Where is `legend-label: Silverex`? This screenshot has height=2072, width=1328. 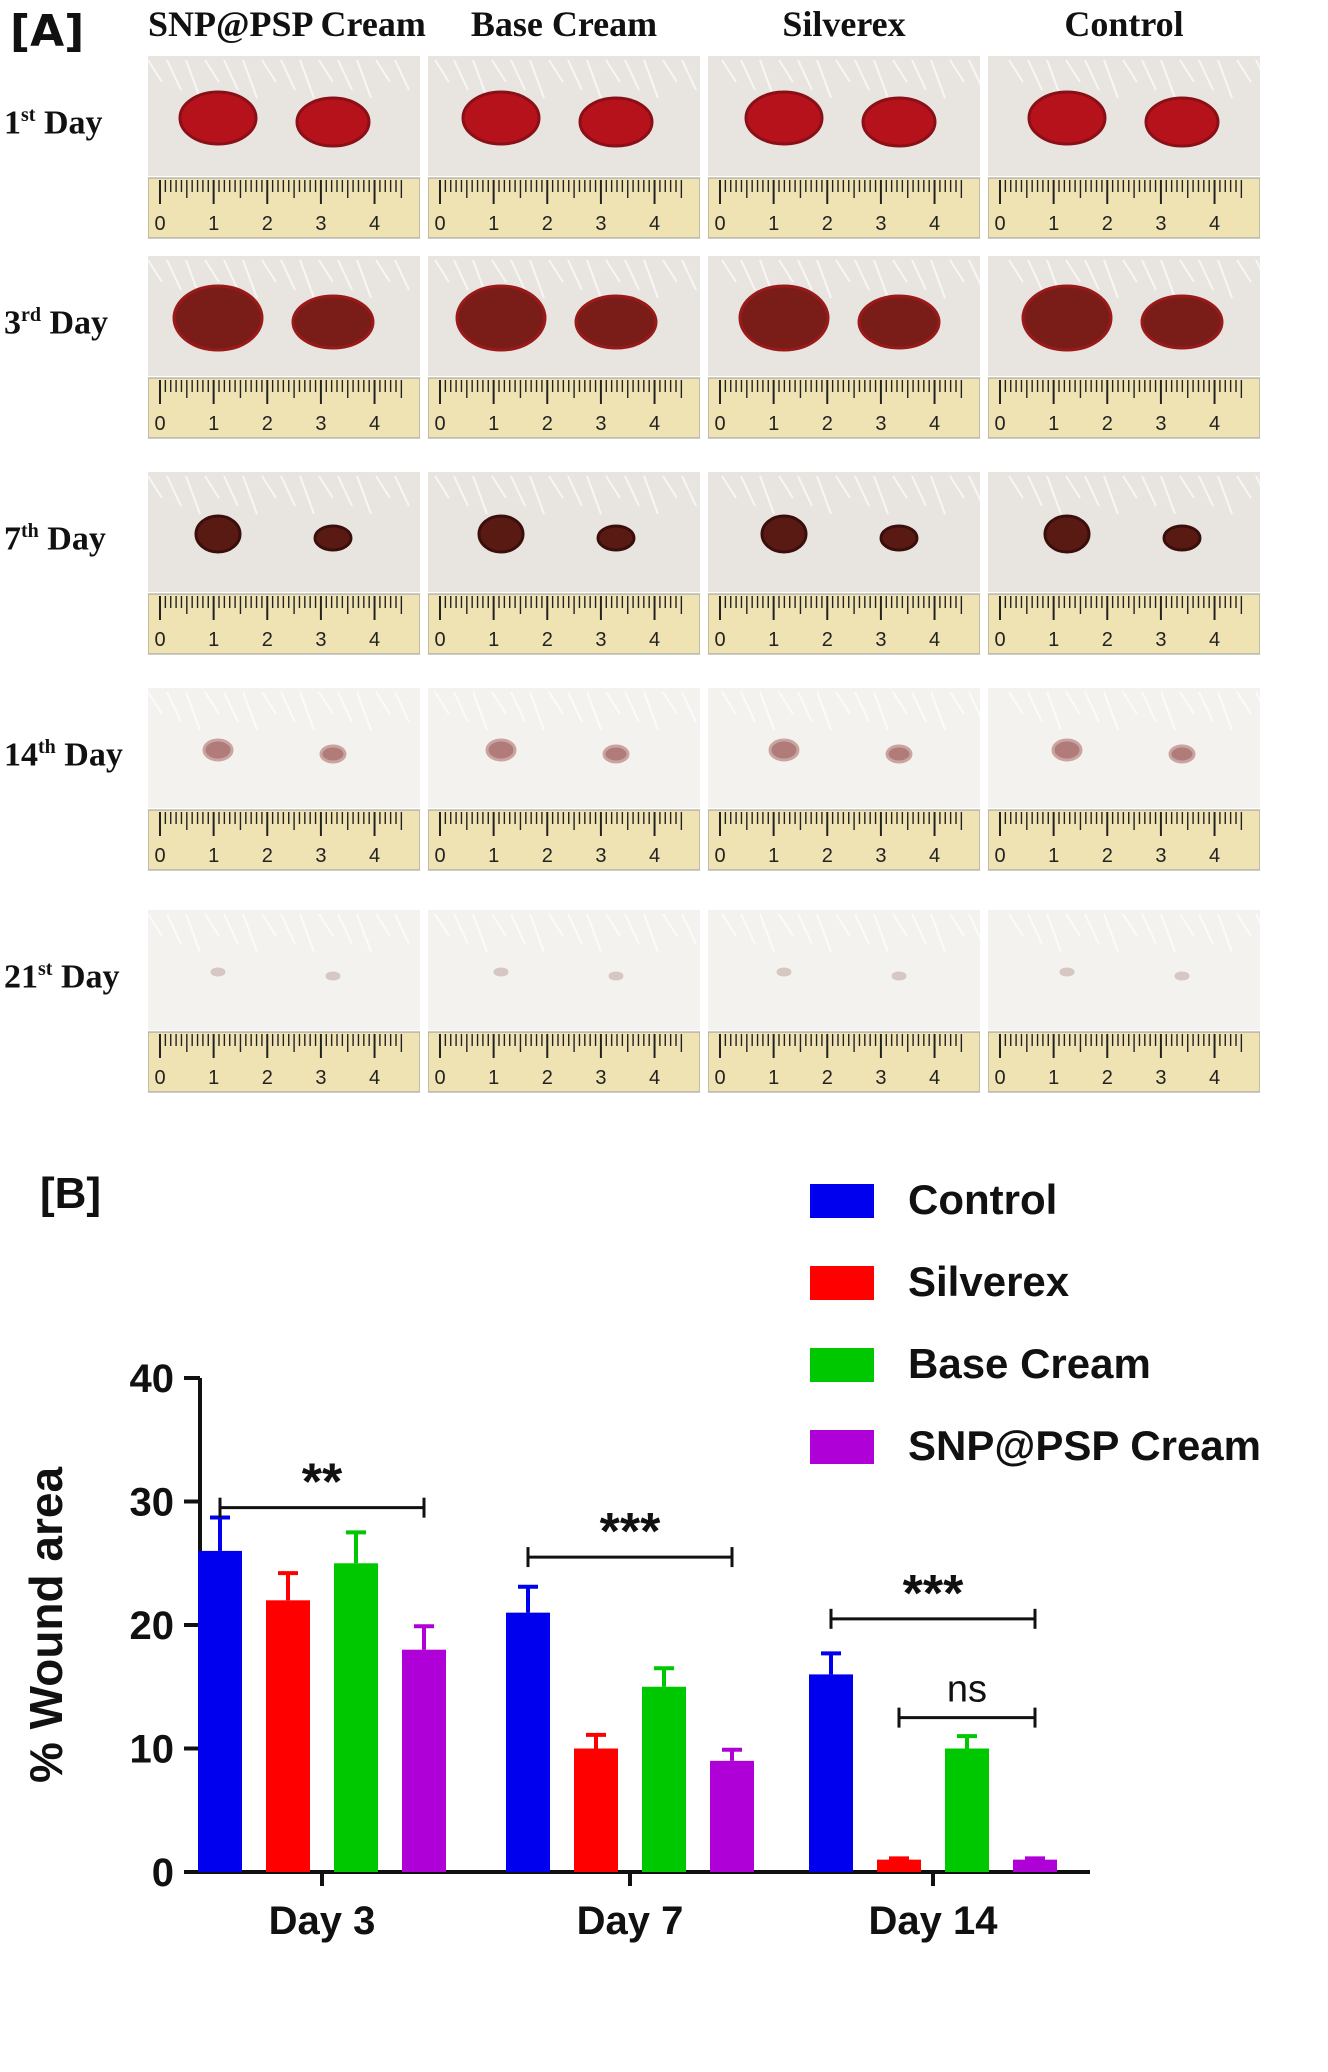 legend-label: Silverex is located at coordinates (989, 1281).